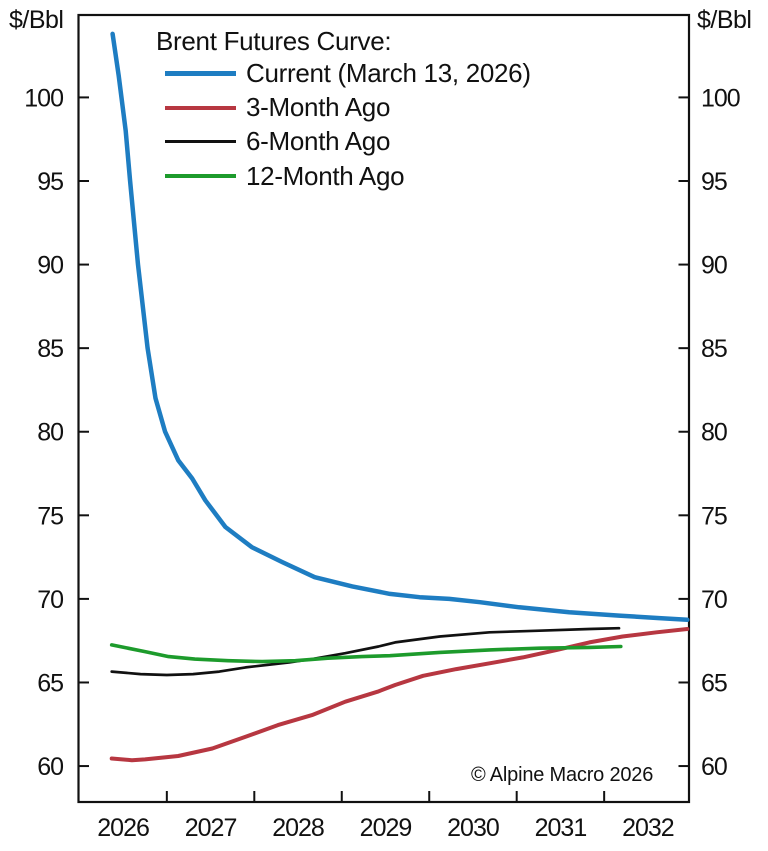  Describe the element at coordinates (714, 600) in the screenshot. I see `y-tick-label-right: 70` at that location.